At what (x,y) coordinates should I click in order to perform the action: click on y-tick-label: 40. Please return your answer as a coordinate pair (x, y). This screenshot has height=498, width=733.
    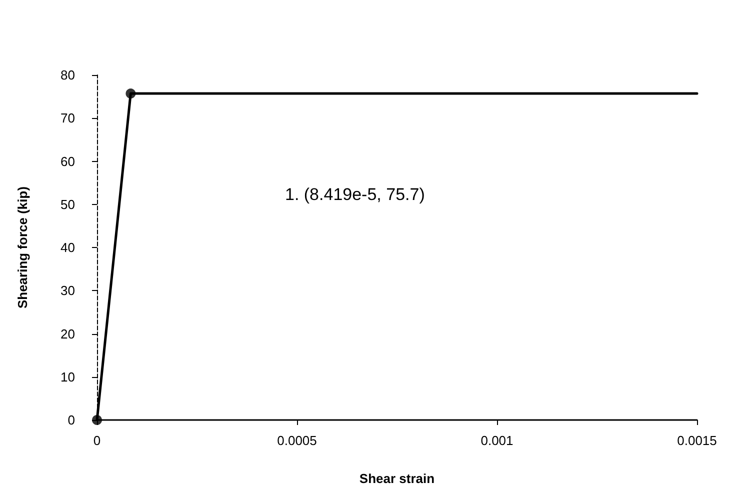
    Looking at the image, I should click on (67, 247).